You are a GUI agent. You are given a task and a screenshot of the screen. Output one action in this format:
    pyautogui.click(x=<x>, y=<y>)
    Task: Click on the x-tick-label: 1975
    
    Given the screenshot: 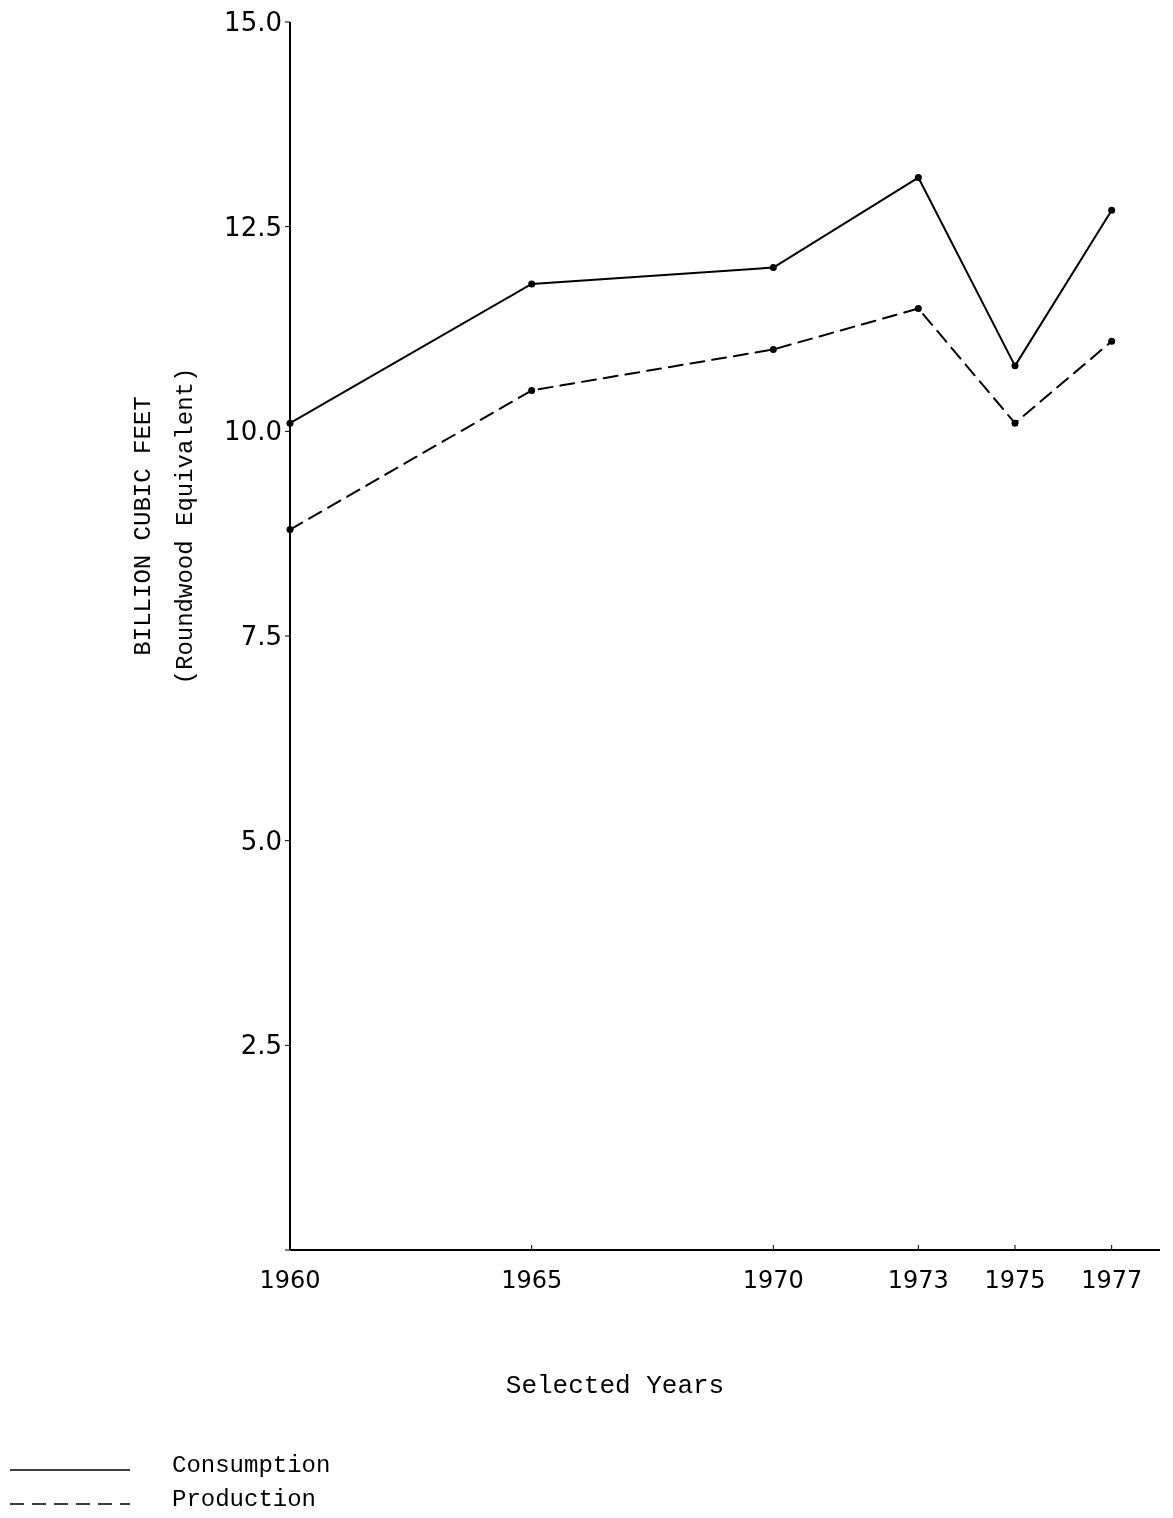 What is the action you would take?
    pyautogui.click(x=1015, y=1280)
    